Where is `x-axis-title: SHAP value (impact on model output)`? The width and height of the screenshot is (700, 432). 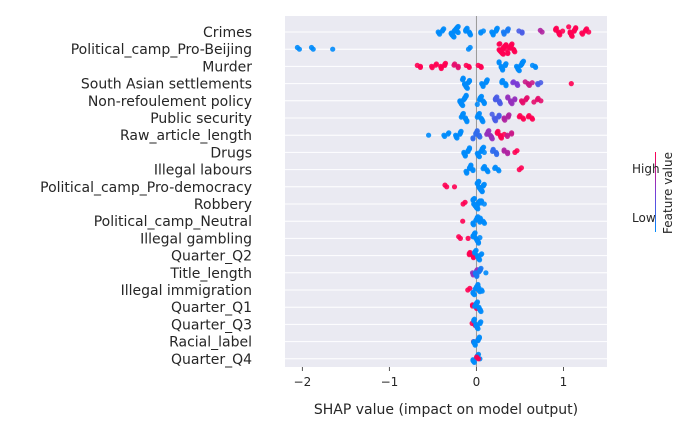 x-axis-title: SHAP value (impact on model output) is located at coordinates (446, 410).